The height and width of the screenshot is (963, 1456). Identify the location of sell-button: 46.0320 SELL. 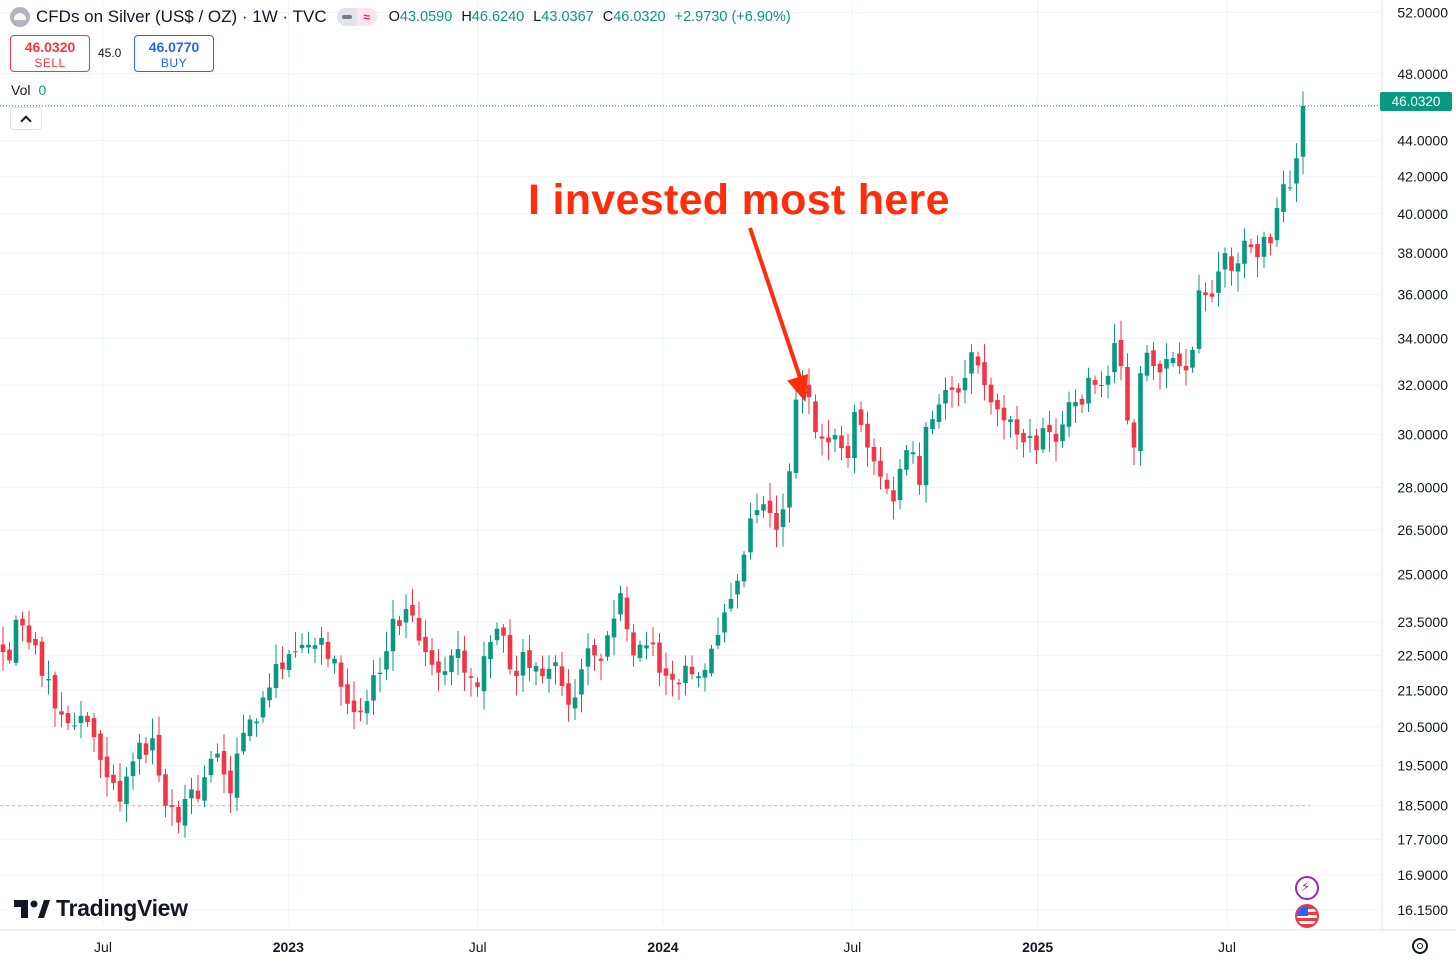
(50, 53).